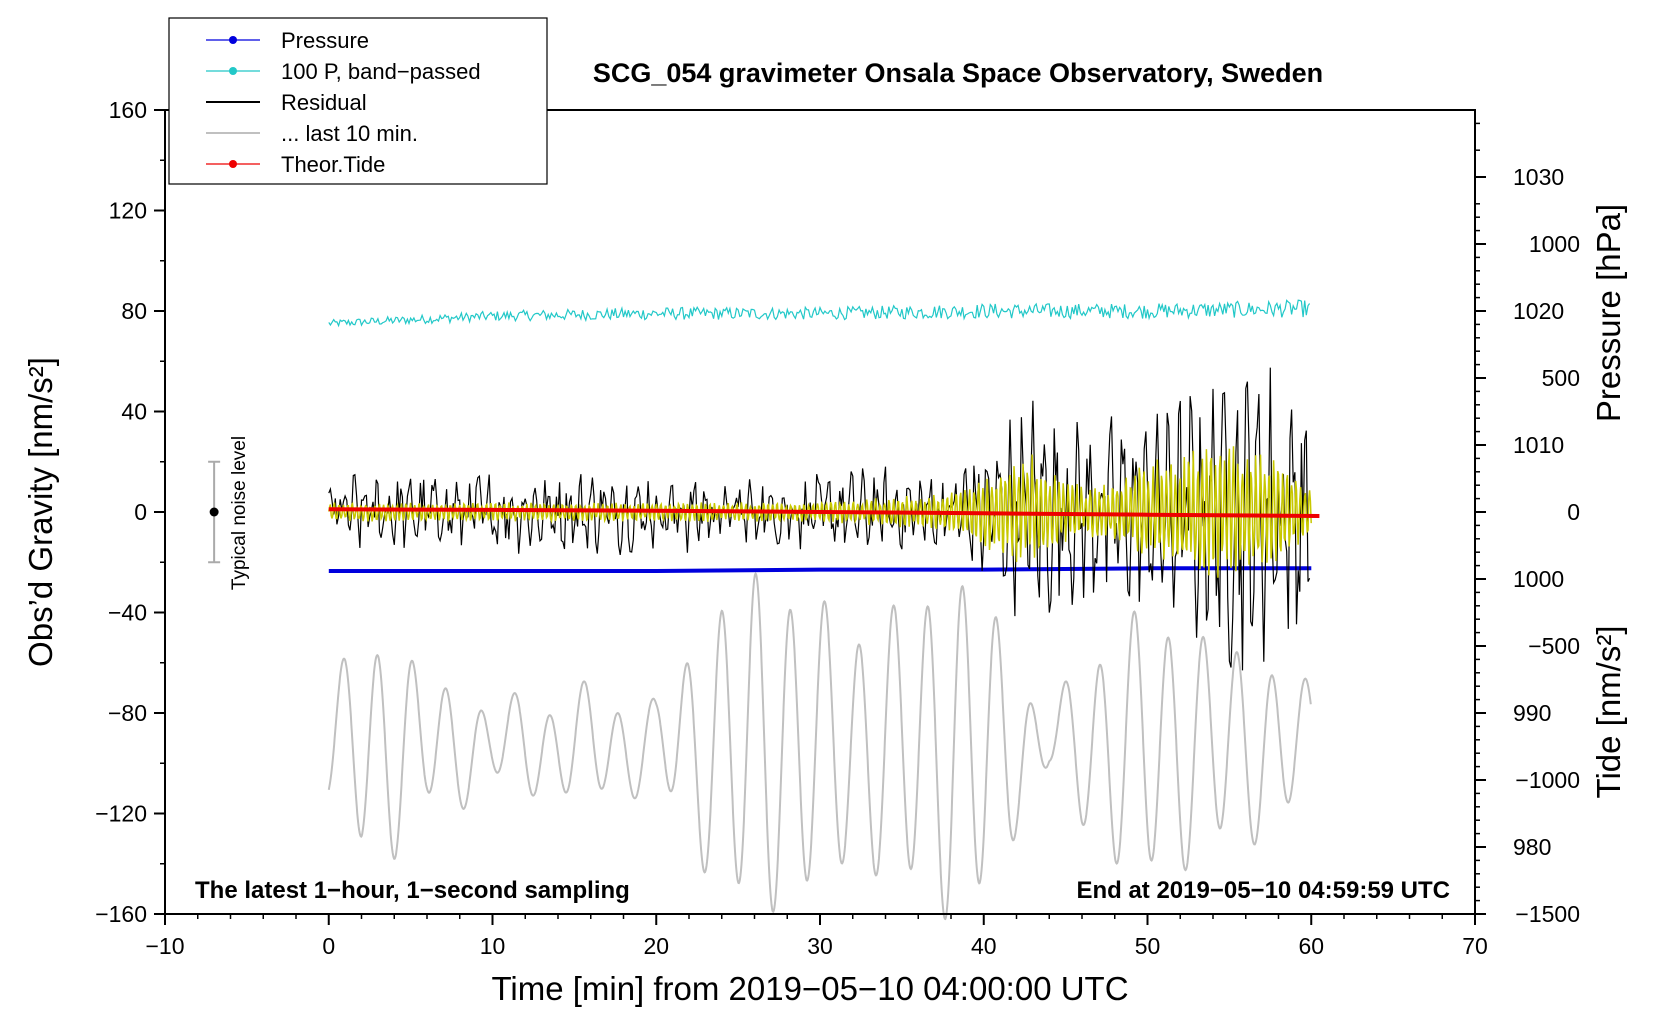  I want to click on x-tick-label: 10, so click(493, 946).